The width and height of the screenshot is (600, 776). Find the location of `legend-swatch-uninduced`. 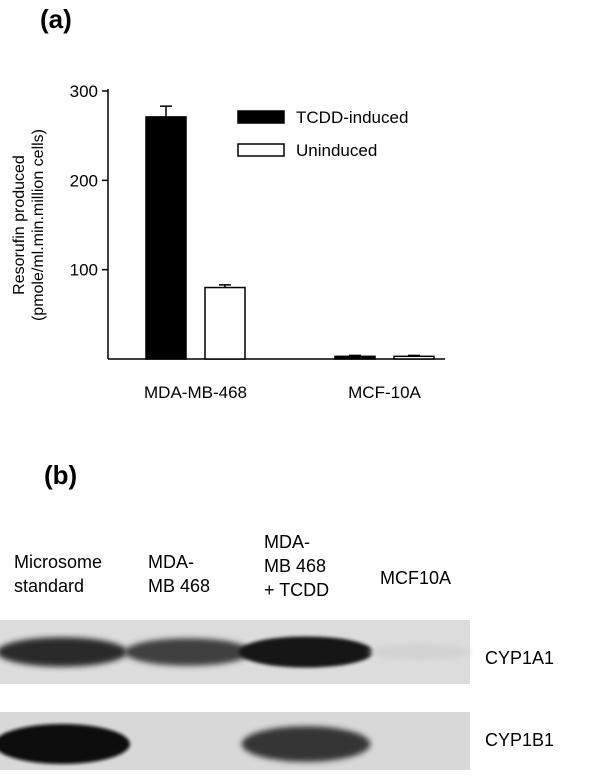

legend-swatch-uninduced is located at coordinates (261, 150).